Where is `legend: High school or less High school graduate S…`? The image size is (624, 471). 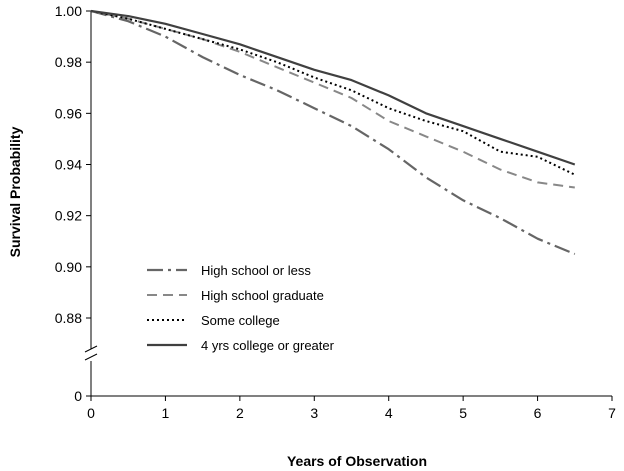
legend: High school or less High school graduate S… is located at coordinates (241, 308).